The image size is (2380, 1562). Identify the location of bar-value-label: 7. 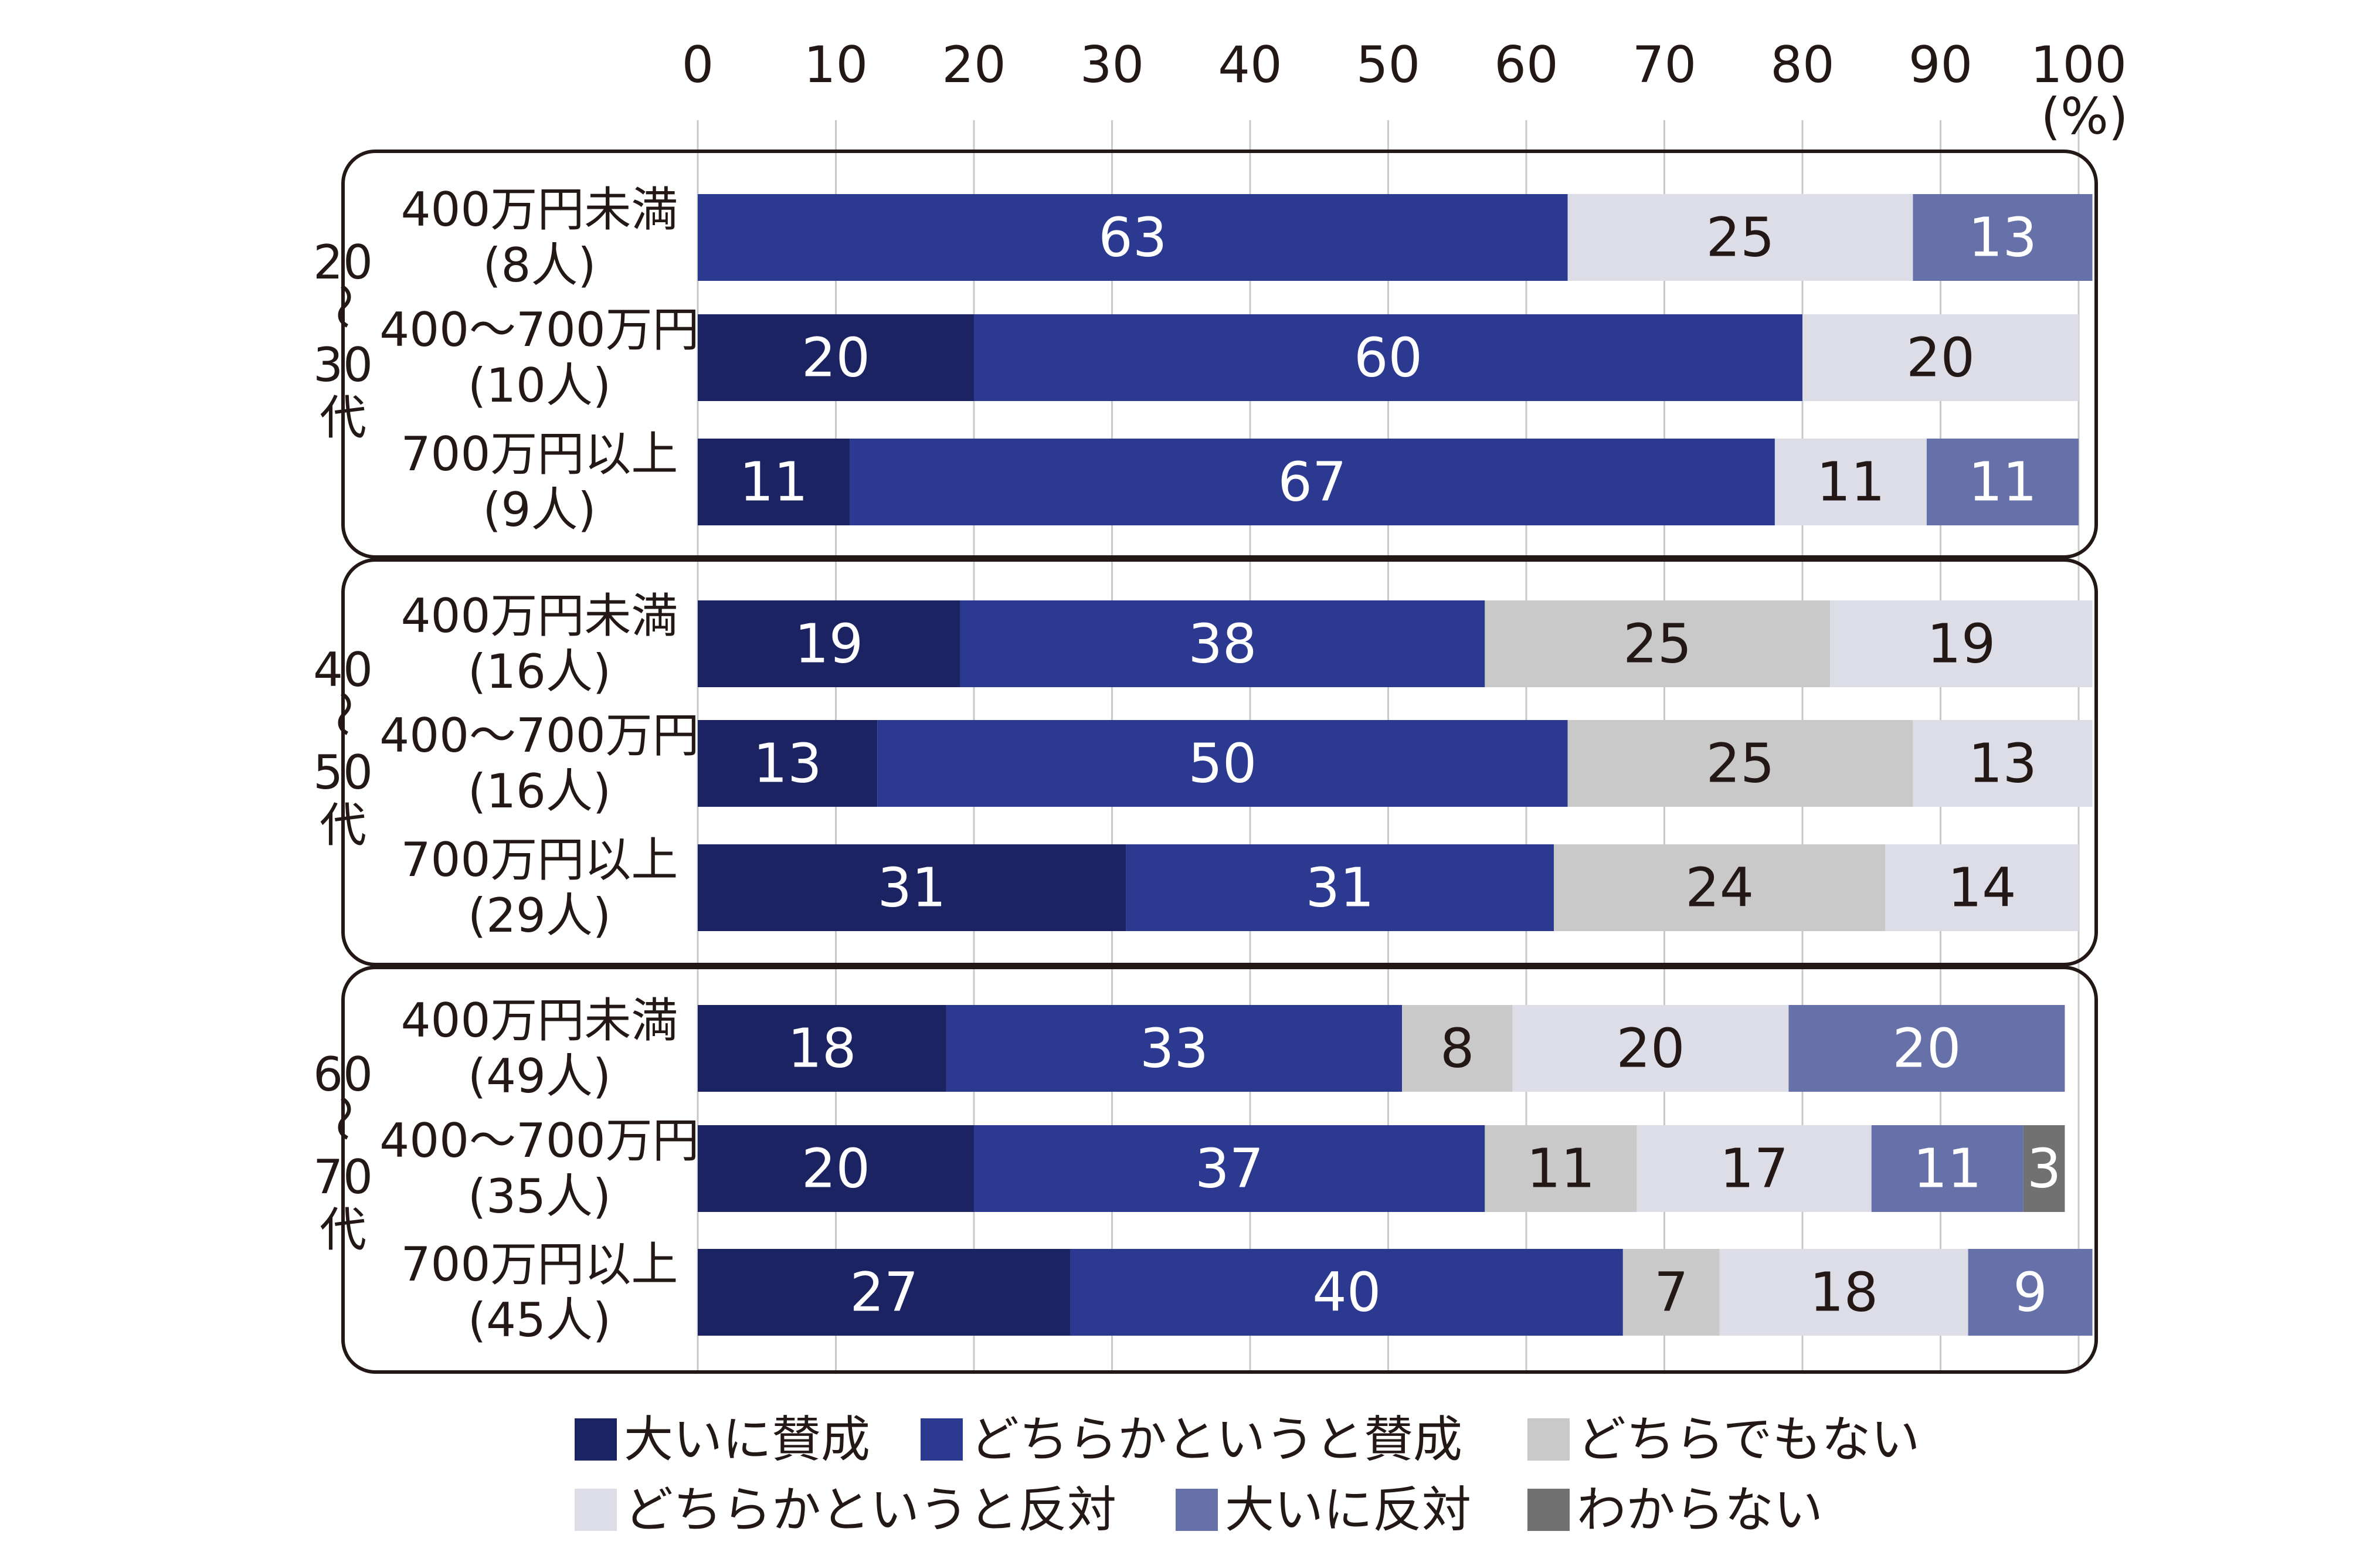
(1671, 1292).